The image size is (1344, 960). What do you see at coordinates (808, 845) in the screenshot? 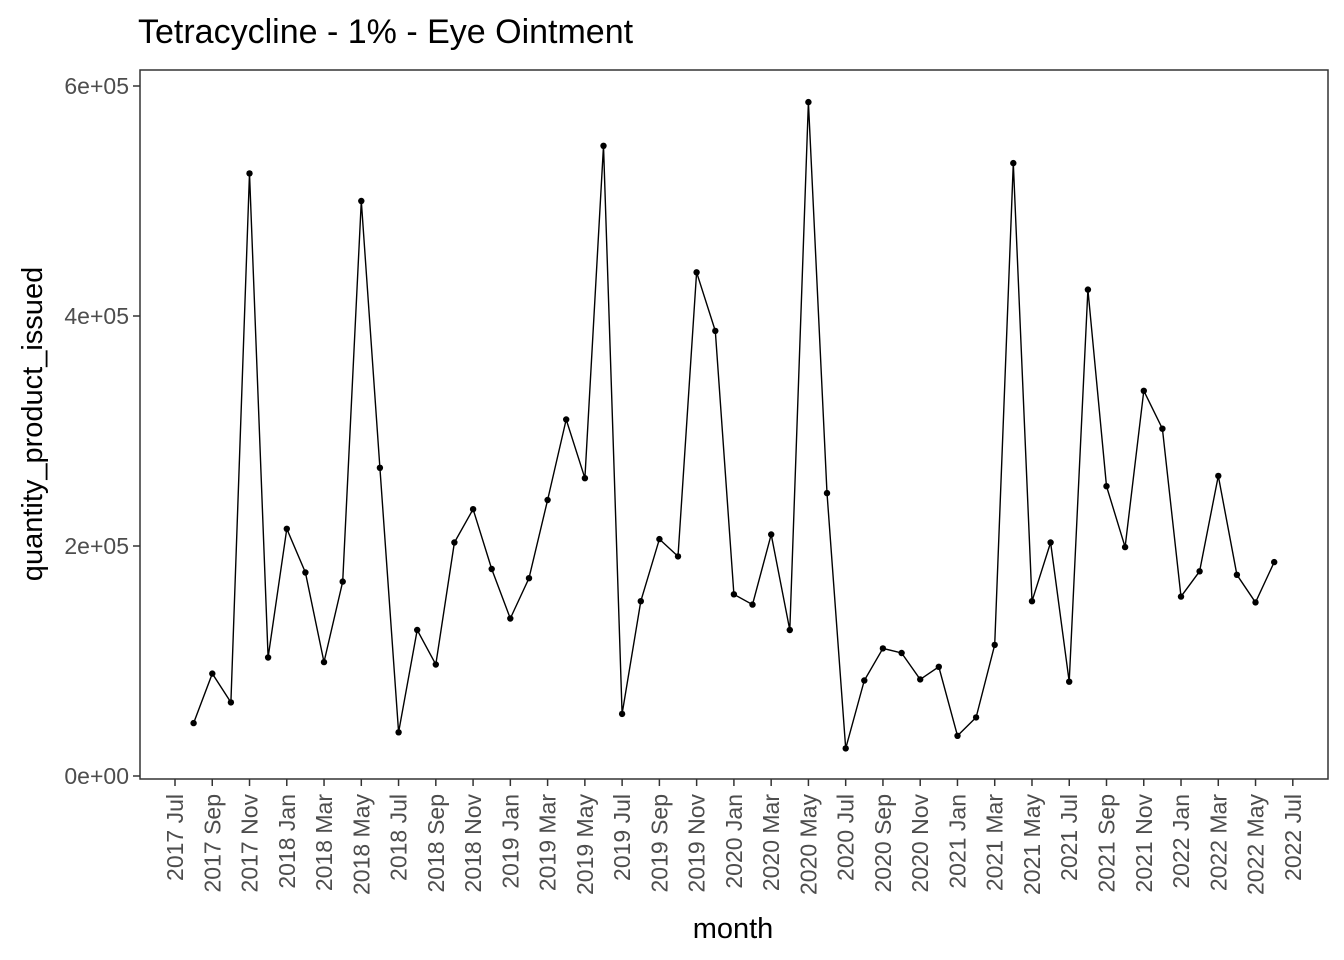
I see `x-tick-label: 2020 May` at bounding box center [808, 845].